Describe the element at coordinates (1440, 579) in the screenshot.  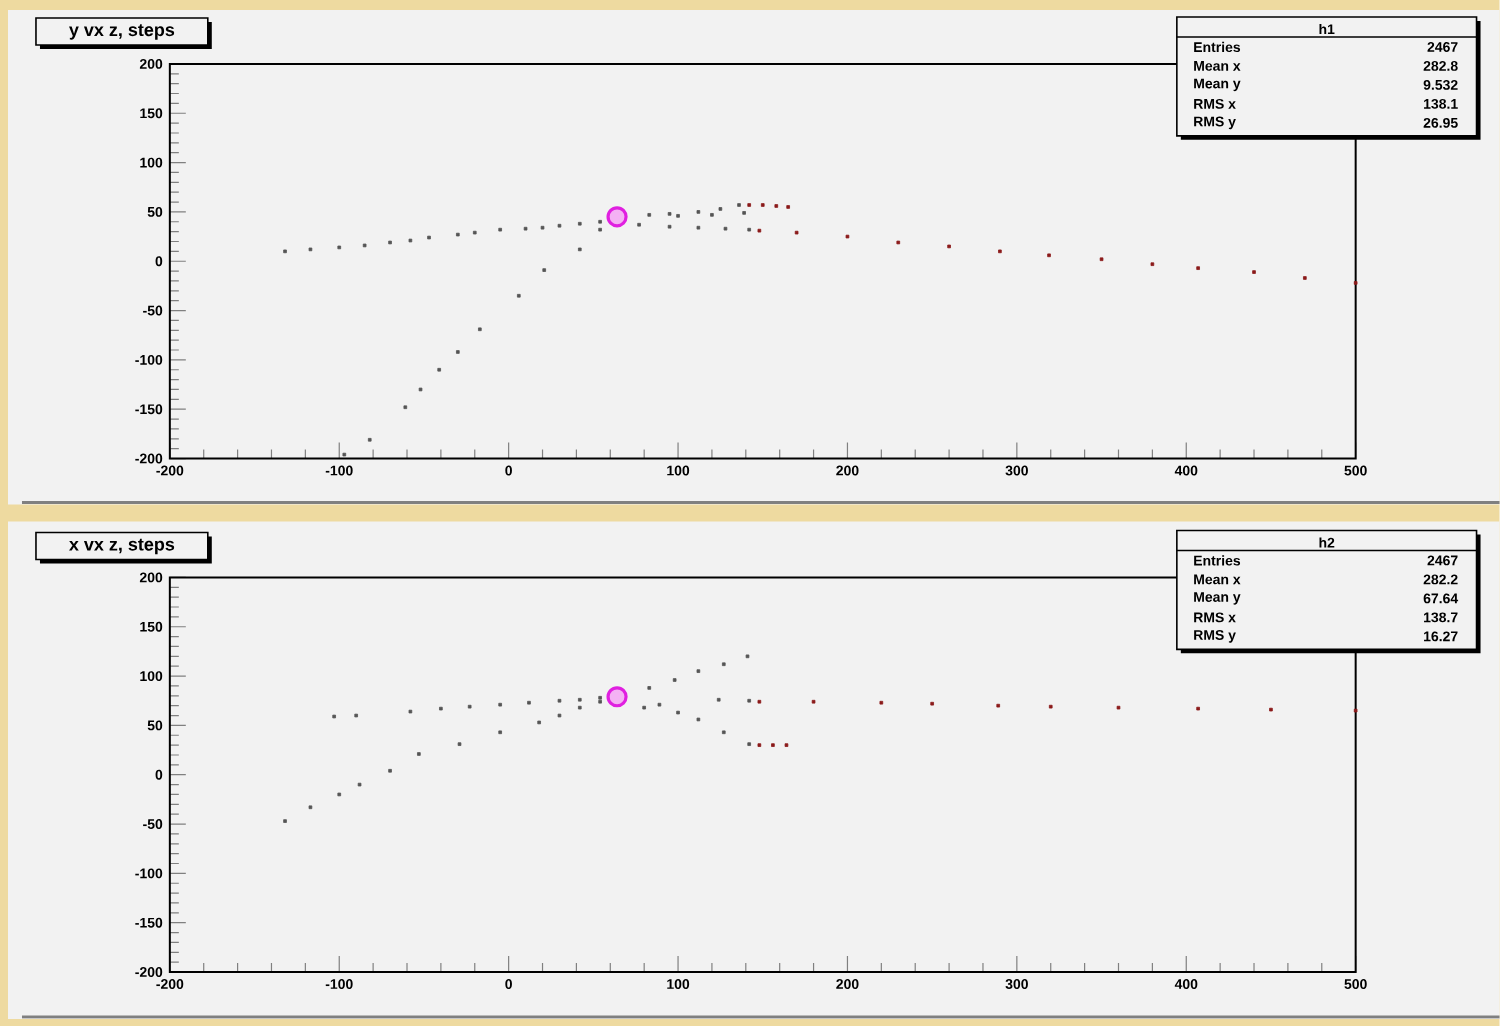
I see `text: 282.2` at that location.